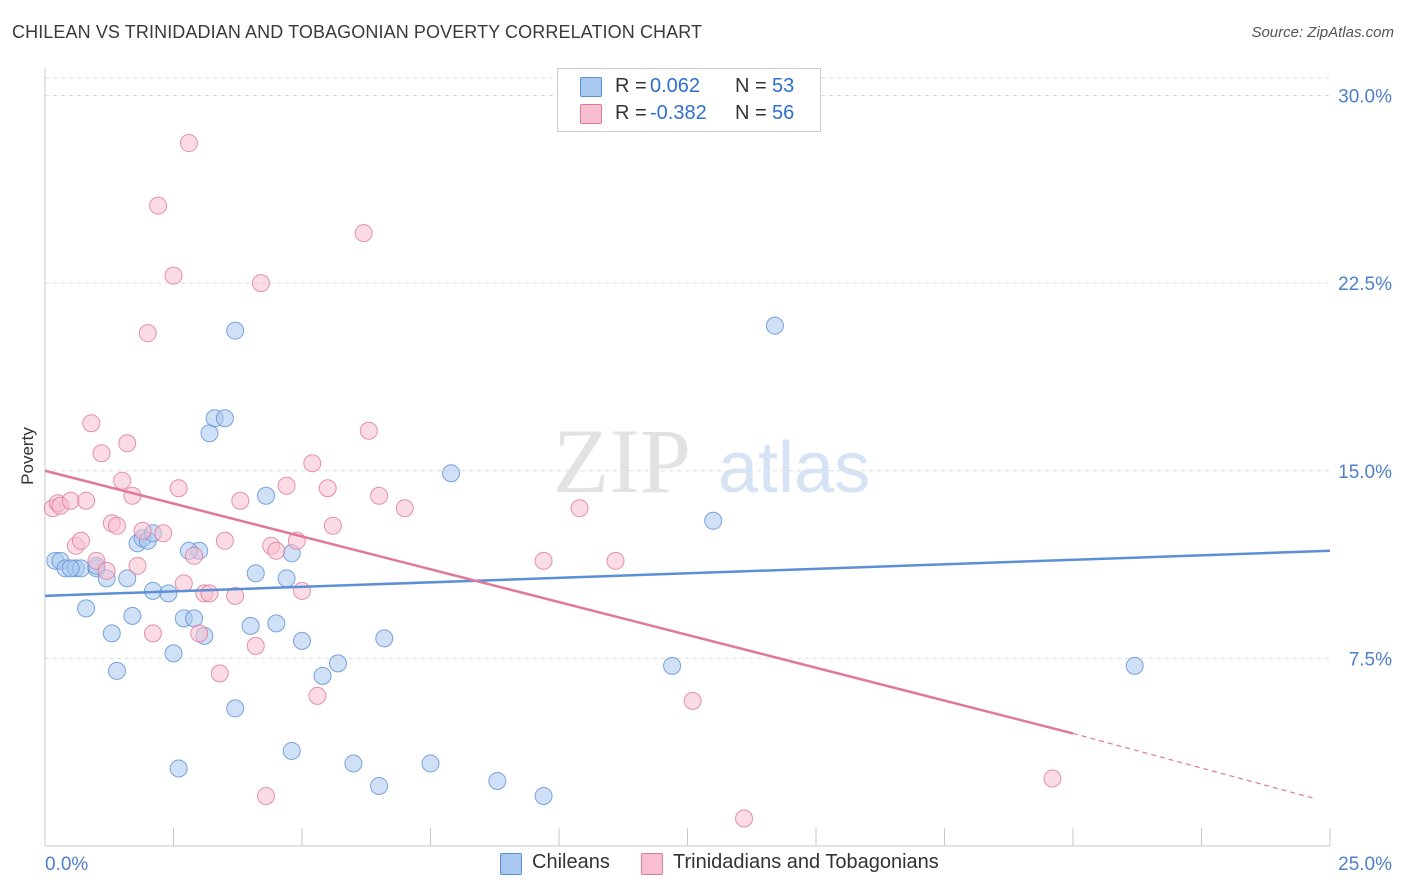  I want to click on y-tick-label: 7.5%, so click(1370, 659).